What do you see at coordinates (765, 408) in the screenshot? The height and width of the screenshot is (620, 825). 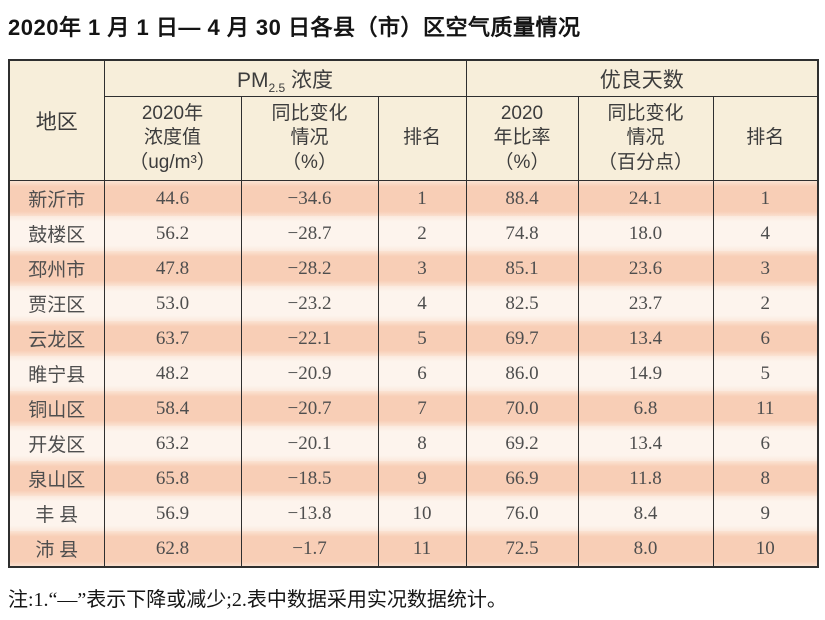 I see `good-rank-cell: 11` at bounding box center [765, 408].